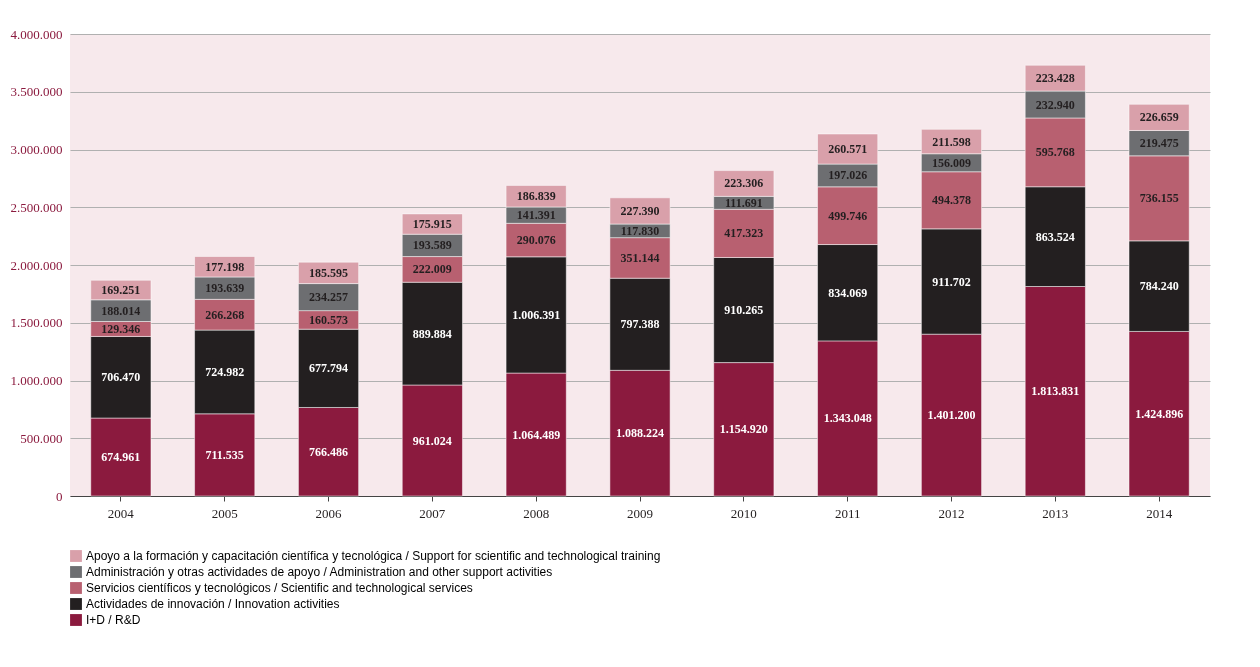  Describe the element at coordinates (113, 620) in the screenshot. I see `legend-label: I+D / R&D` at that location.